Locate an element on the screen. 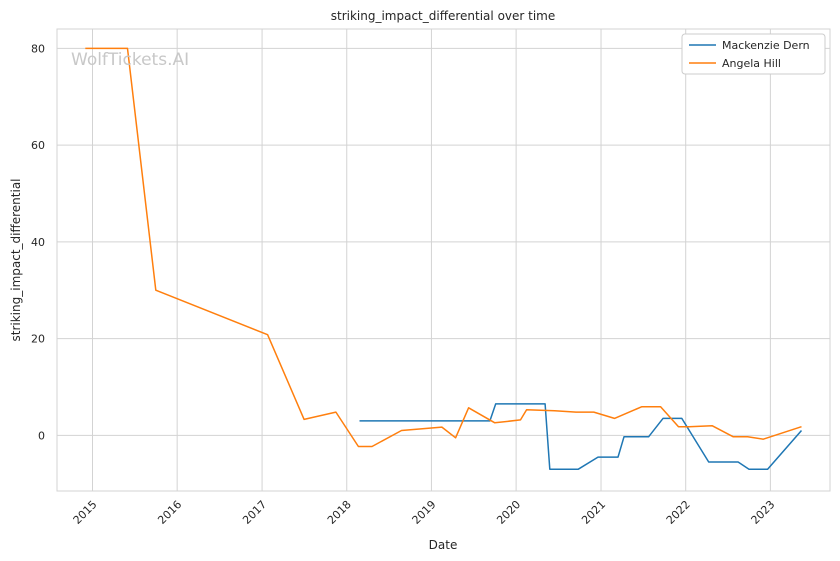  series-line-mackenzie-dern is located at coordinates (581, 436).